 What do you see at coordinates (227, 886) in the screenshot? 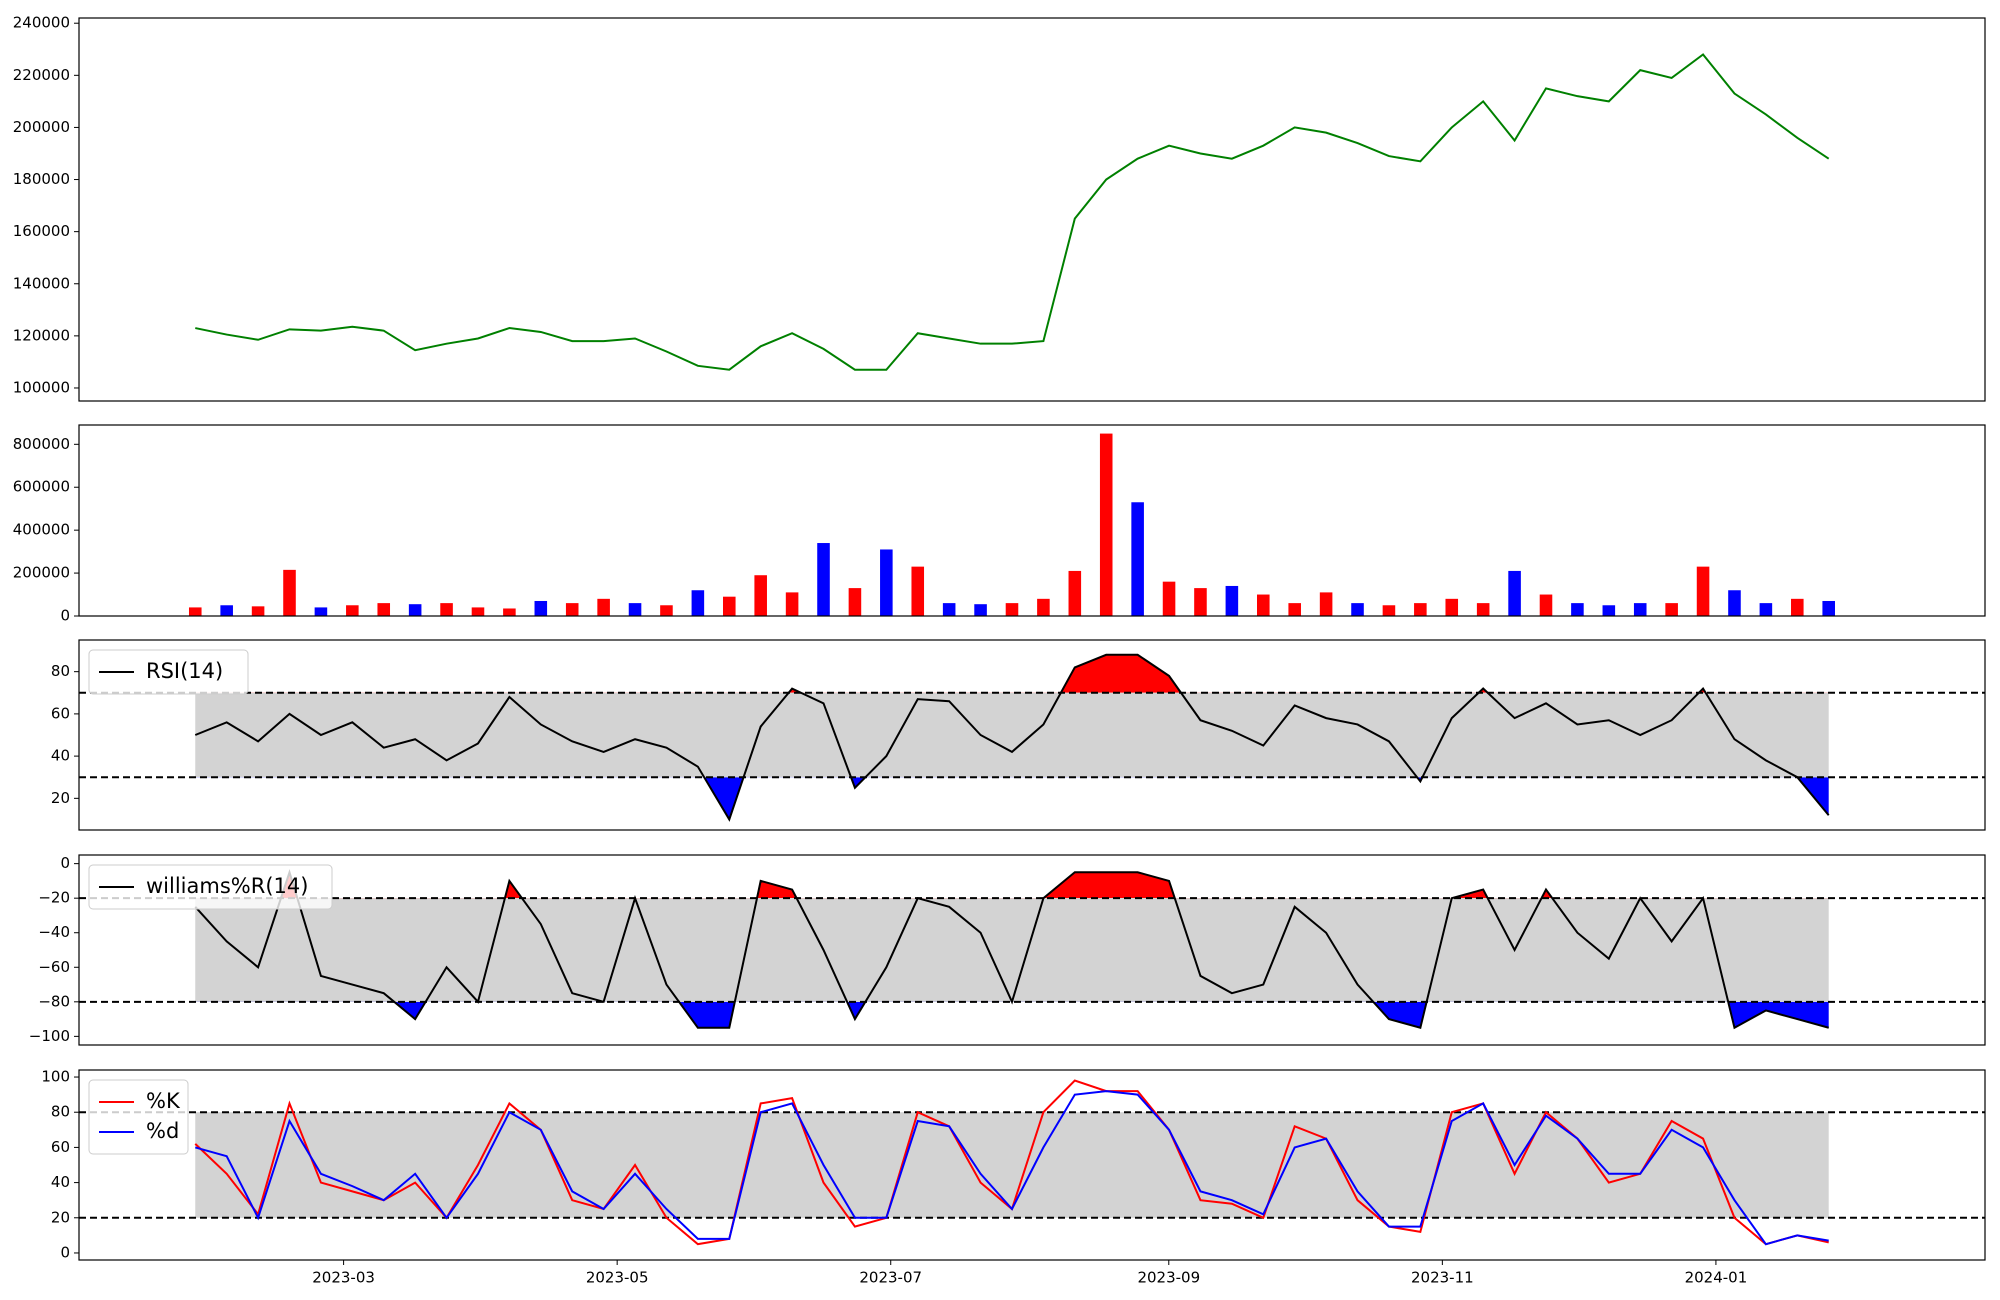
I see `legend-label: williams%R(14)` at bounding box center [227, 886].